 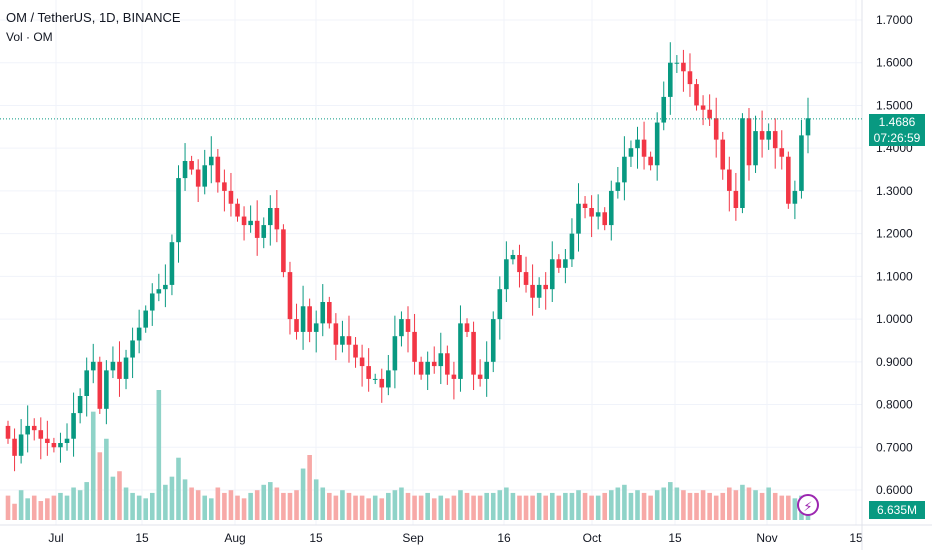 I want to click on countdown-badge: 07:26:59, so click(x=897, y=138).